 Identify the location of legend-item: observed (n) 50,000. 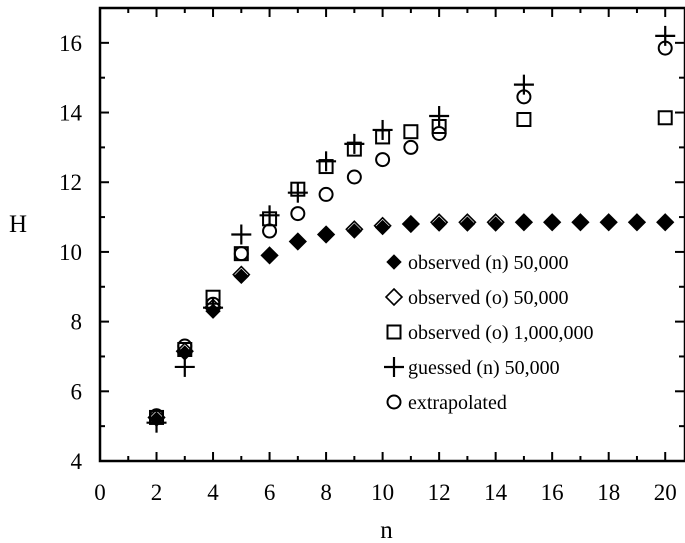
(477, 263).